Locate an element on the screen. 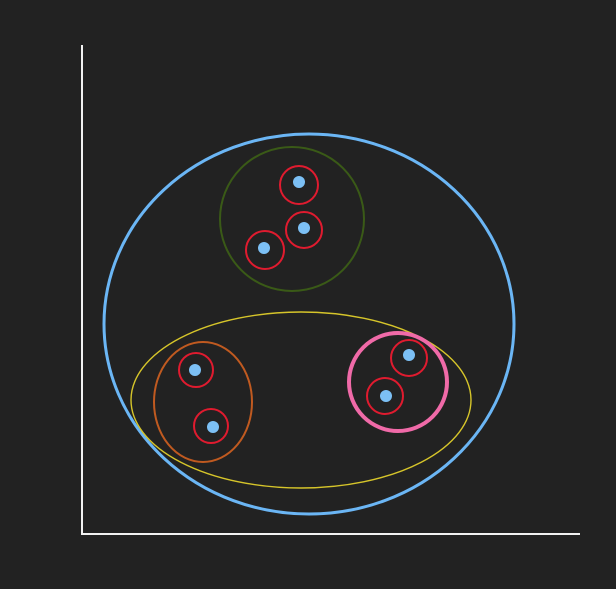  top-cluster-circle is located at coordinates (292, 219).